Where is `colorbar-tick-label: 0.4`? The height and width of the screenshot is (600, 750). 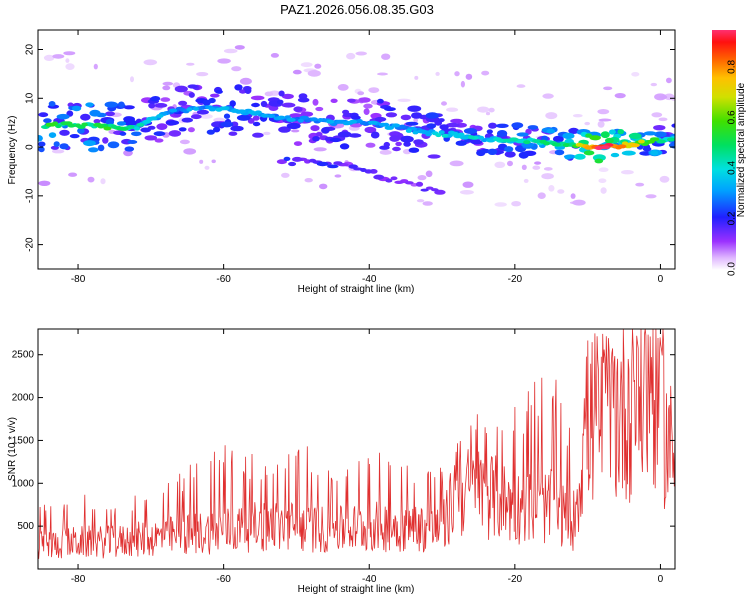 colorbar-tick-label: 0.4 is located at coordinates (732, 168).